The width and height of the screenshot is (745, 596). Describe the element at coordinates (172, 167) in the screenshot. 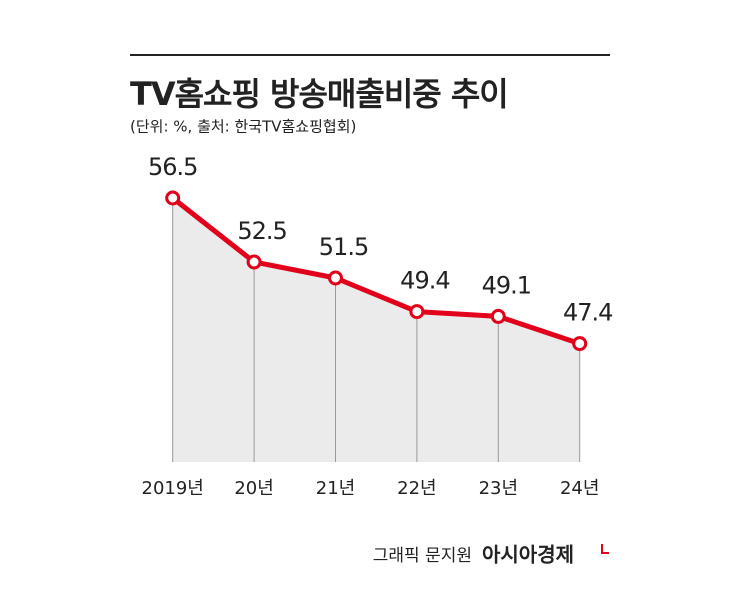

I see `value-label: 56.5` at that location.